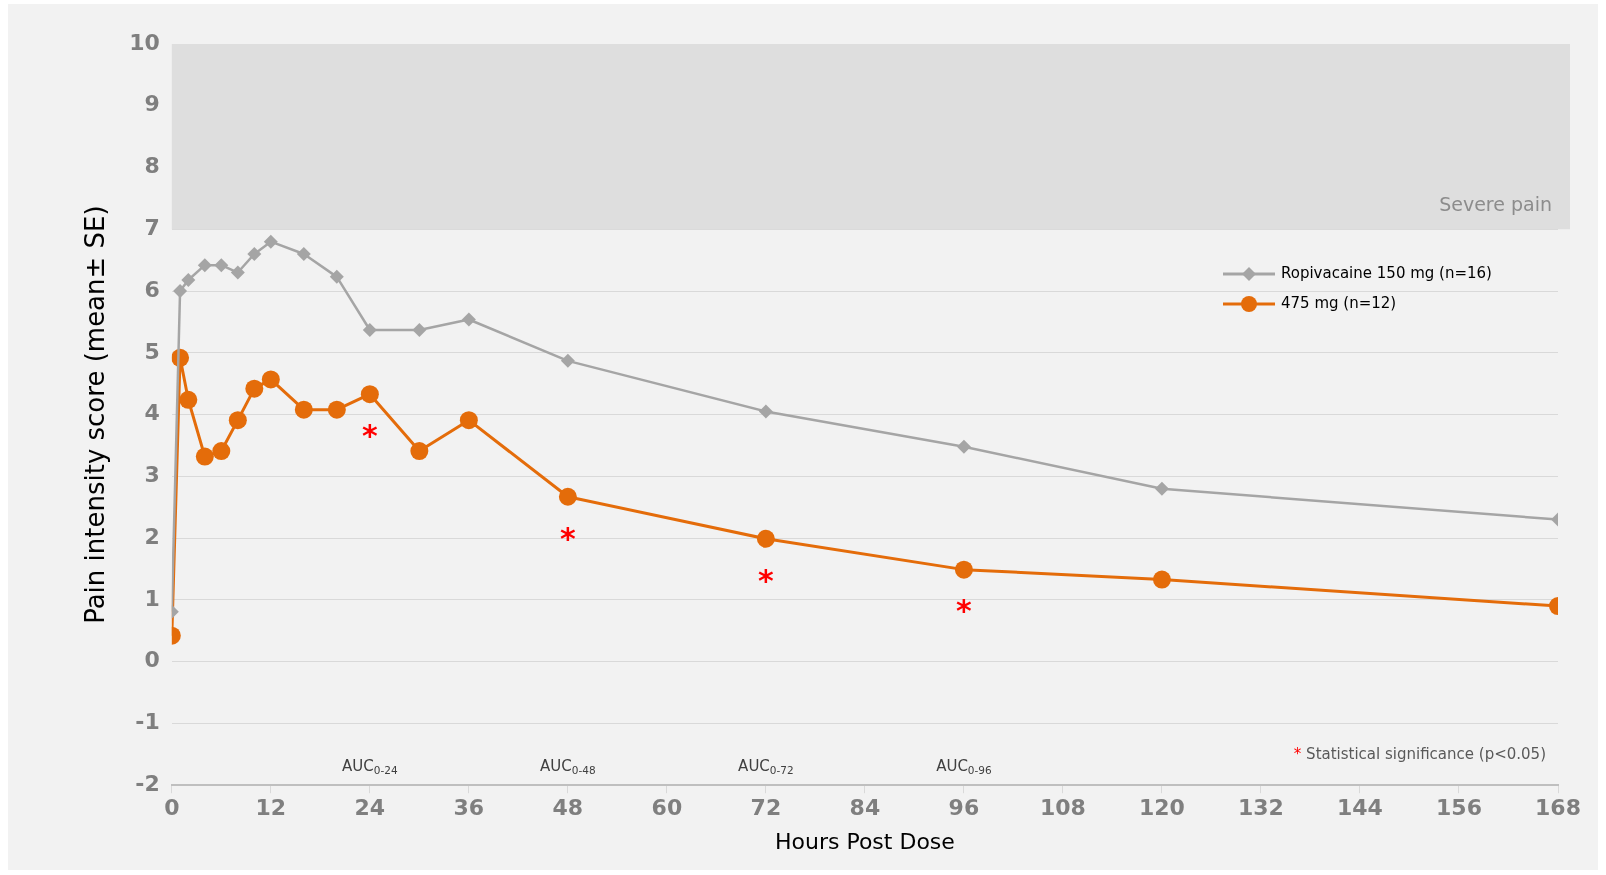 The width and height of the screenshot is (1606, 875). Describe the element at coordinates (1420, 754) in the screenshot. I see `annotation: * Statistical significance (p<0.05)` at that location.